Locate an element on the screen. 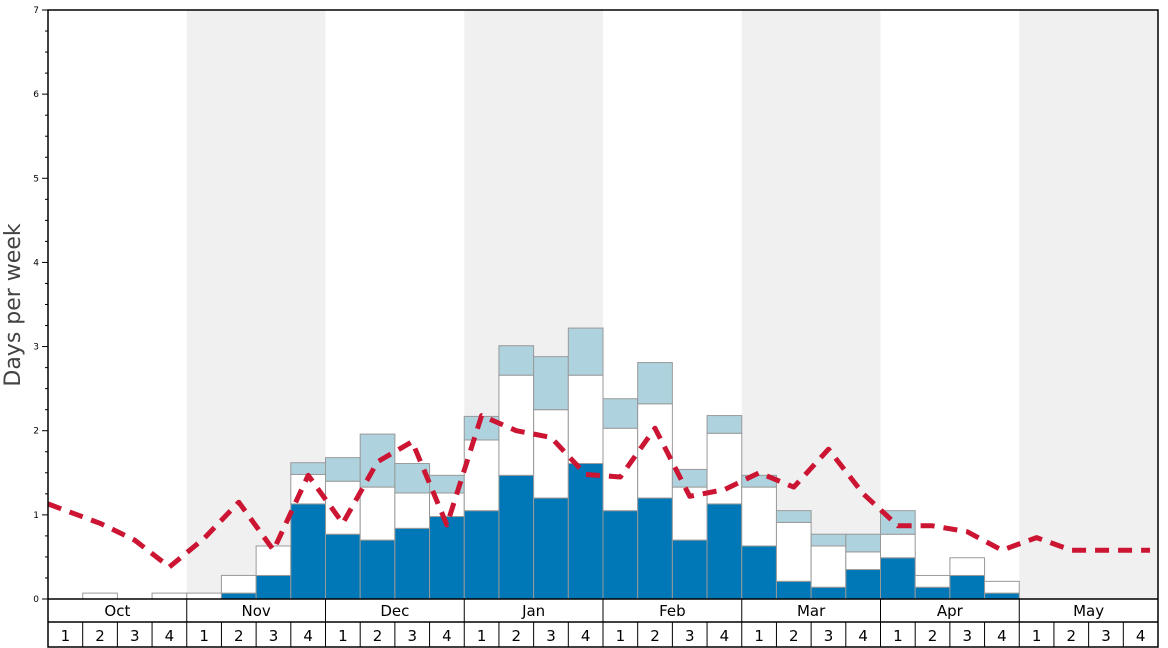  week-label-7: 3 is located at coordinates (274, 636).